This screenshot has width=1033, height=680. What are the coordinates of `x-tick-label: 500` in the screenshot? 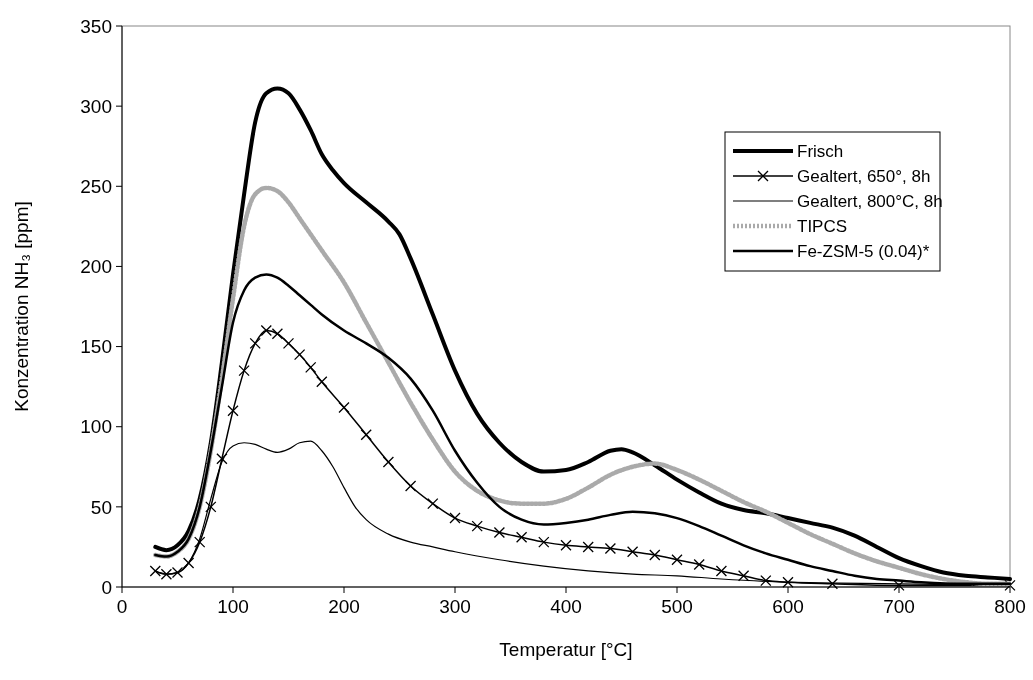 It's located at (677, 606).